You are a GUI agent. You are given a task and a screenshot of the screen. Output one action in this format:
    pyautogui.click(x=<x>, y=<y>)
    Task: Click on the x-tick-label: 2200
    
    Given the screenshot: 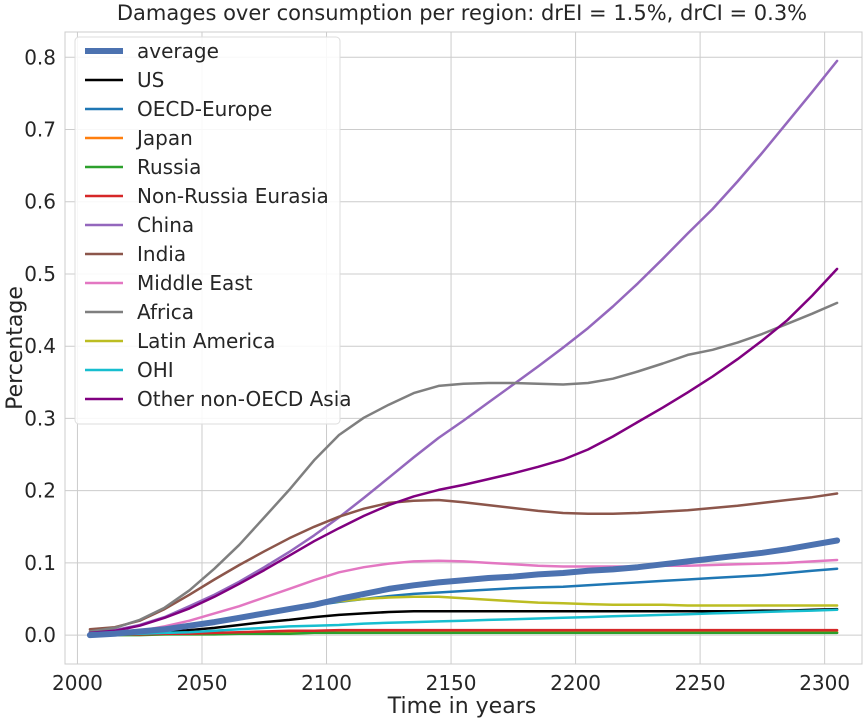 What is the action you would take?
    pyautogui.click(x=575, y=683)
    